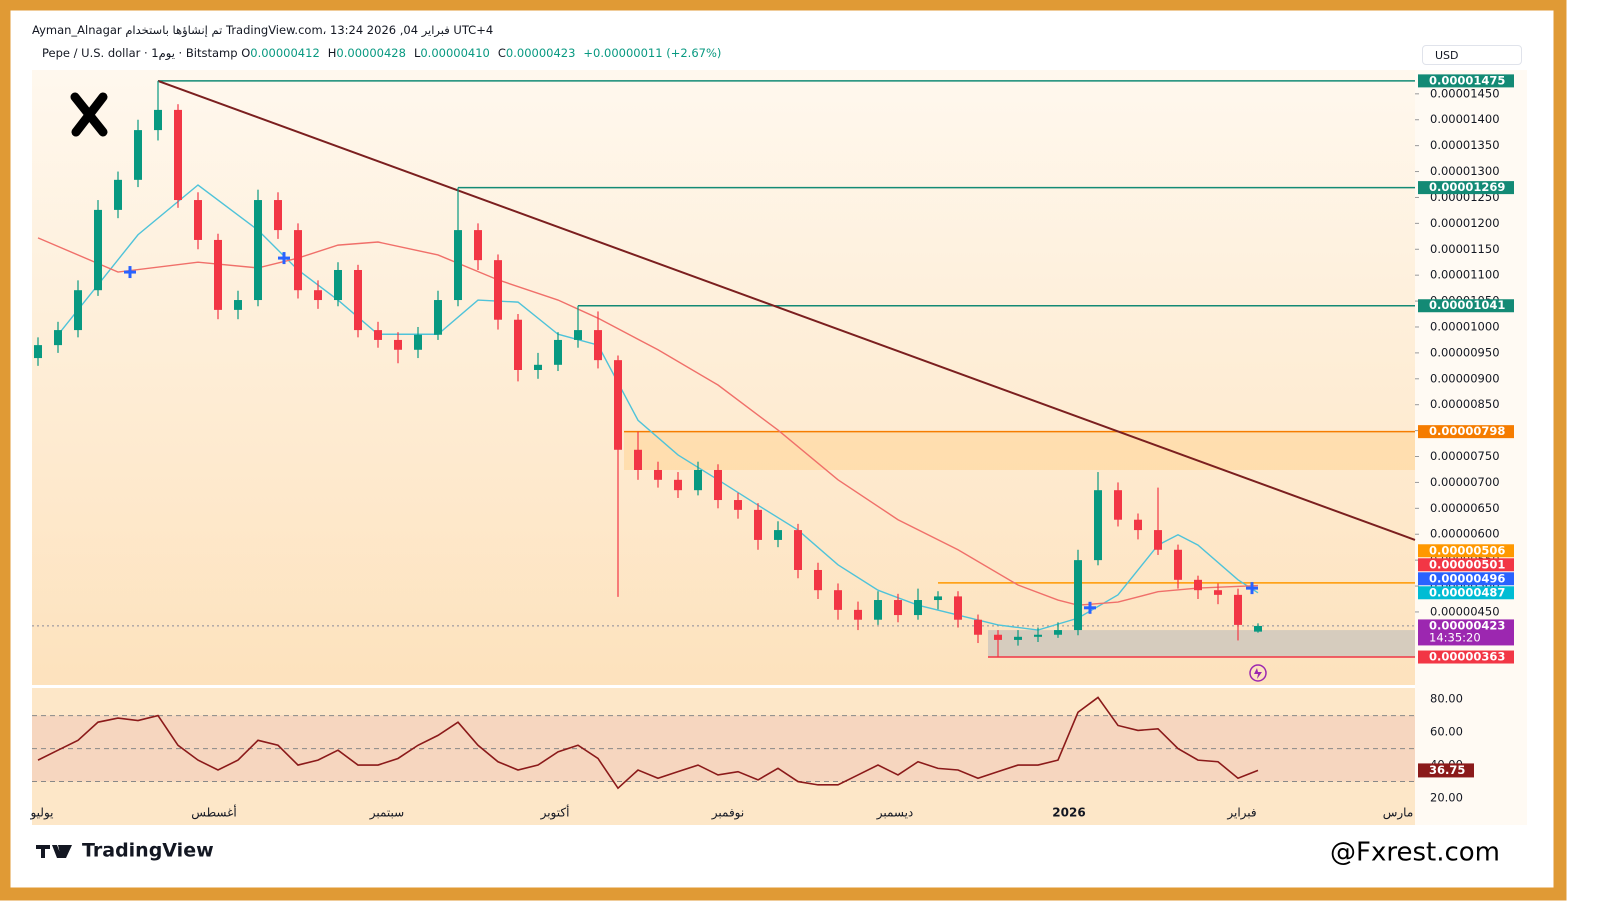 Image resolution: width=1600 pixels, height=921 pixels. What do you see at coordinates (895, 813) in the screenshot?
I see `x-tick-label: ديسمبر` at bounding box center [895, 813].